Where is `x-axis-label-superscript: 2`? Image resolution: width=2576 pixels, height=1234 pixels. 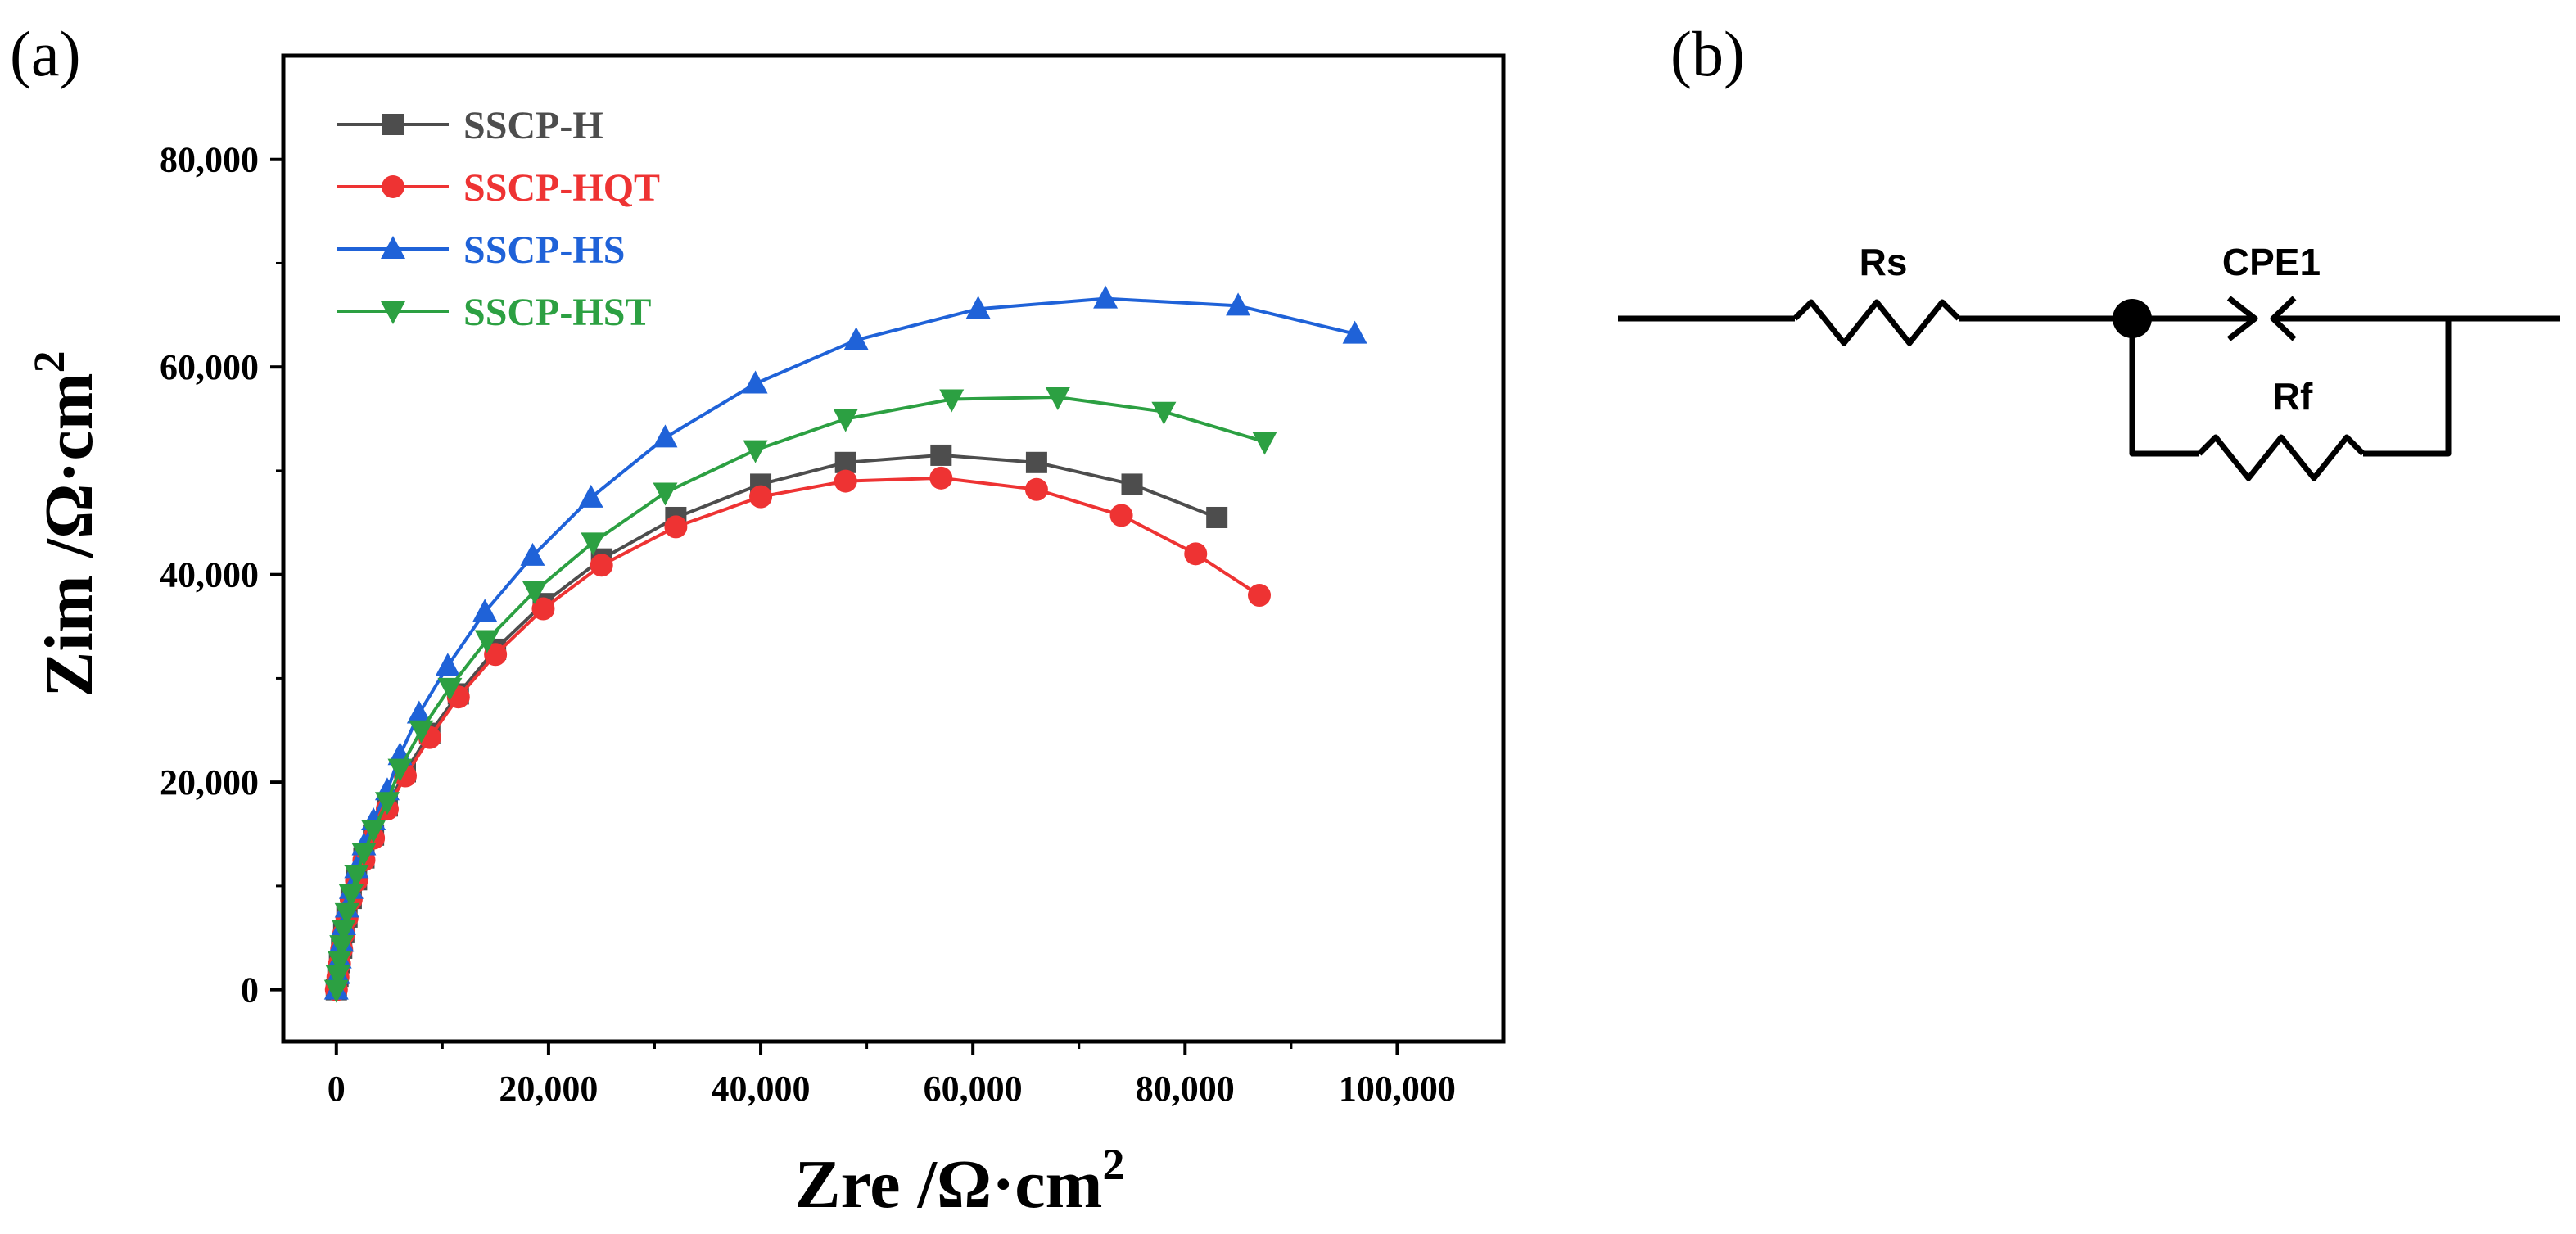
x-axis-label-superscript: 2 is located at coordinates (1113, 1164).